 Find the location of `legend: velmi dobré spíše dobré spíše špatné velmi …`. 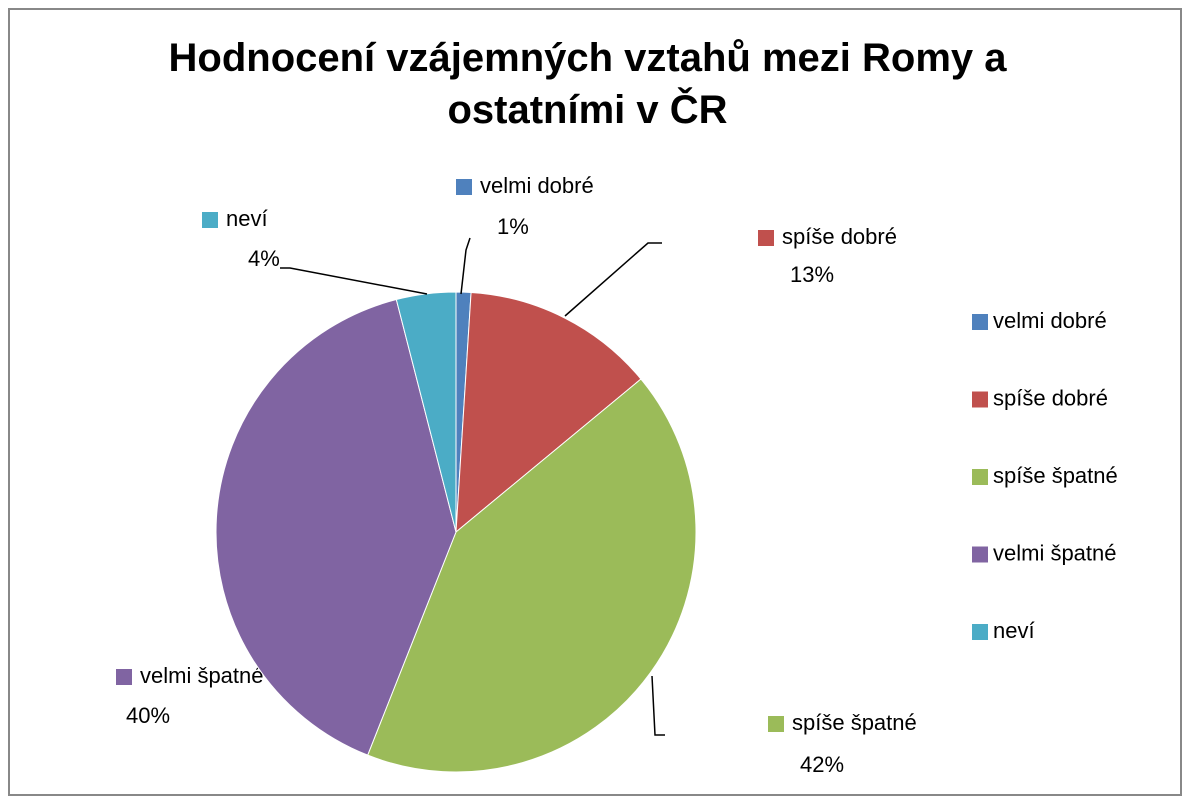

legend: velmi dobré spíše dobré spíše špatné velmi … is located at coordinates (1045, 475).